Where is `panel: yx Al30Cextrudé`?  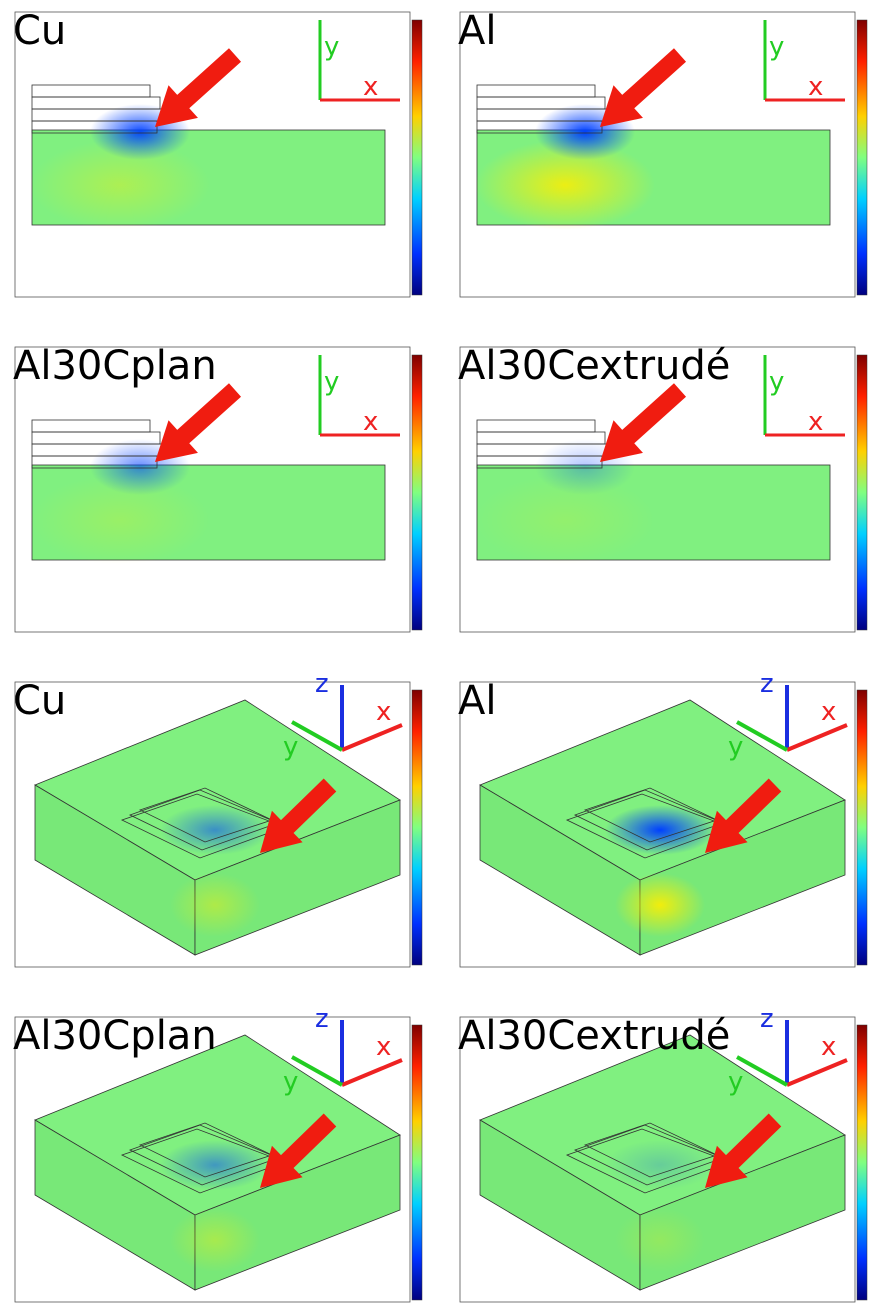 panel: yx Al30Cextrudé is located at coordinates (663, 488).